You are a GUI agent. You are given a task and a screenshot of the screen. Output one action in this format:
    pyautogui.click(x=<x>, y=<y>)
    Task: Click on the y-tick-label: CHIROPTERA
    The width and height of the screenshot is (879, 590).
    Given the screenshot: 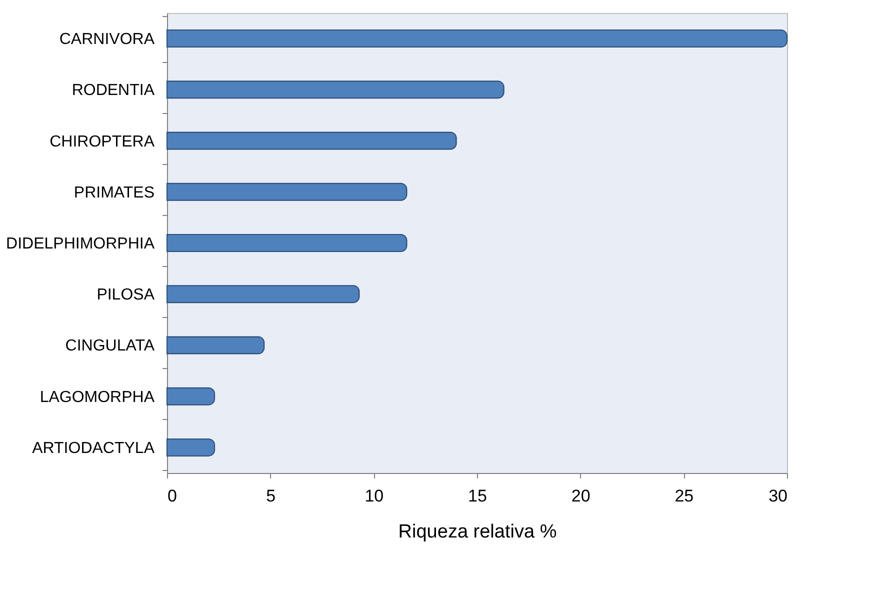 What is the action you would take?
    pyautogui.click(x=102, y=141)
    